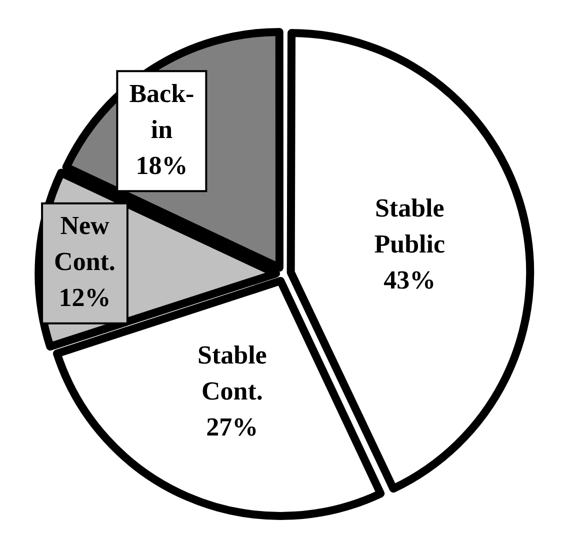 The height and width of the screenshot is (548, 567). What do you see at coordinates (410, 226) in the screenshot?
I see `slice-label: Stable Public` at bounding box center [410, 226].